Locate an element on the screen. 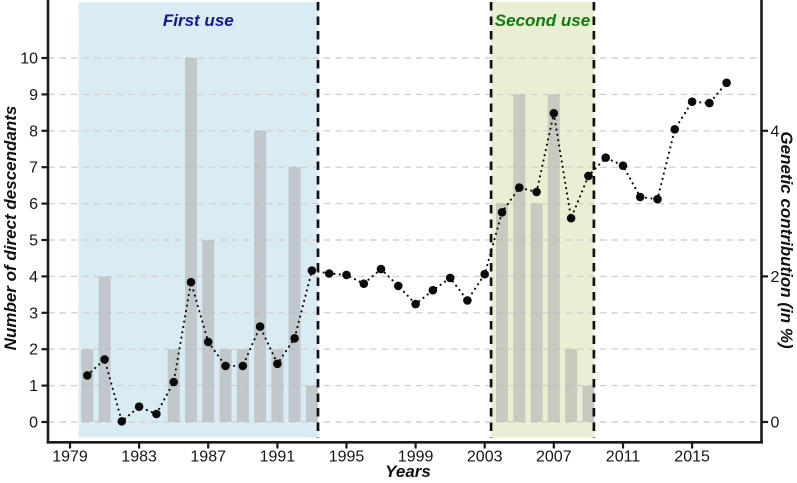 Image resolution: width=797 pixels, height=483 pixels. y-left-tick-label-8: 8 is located at coordinates (33, 131).